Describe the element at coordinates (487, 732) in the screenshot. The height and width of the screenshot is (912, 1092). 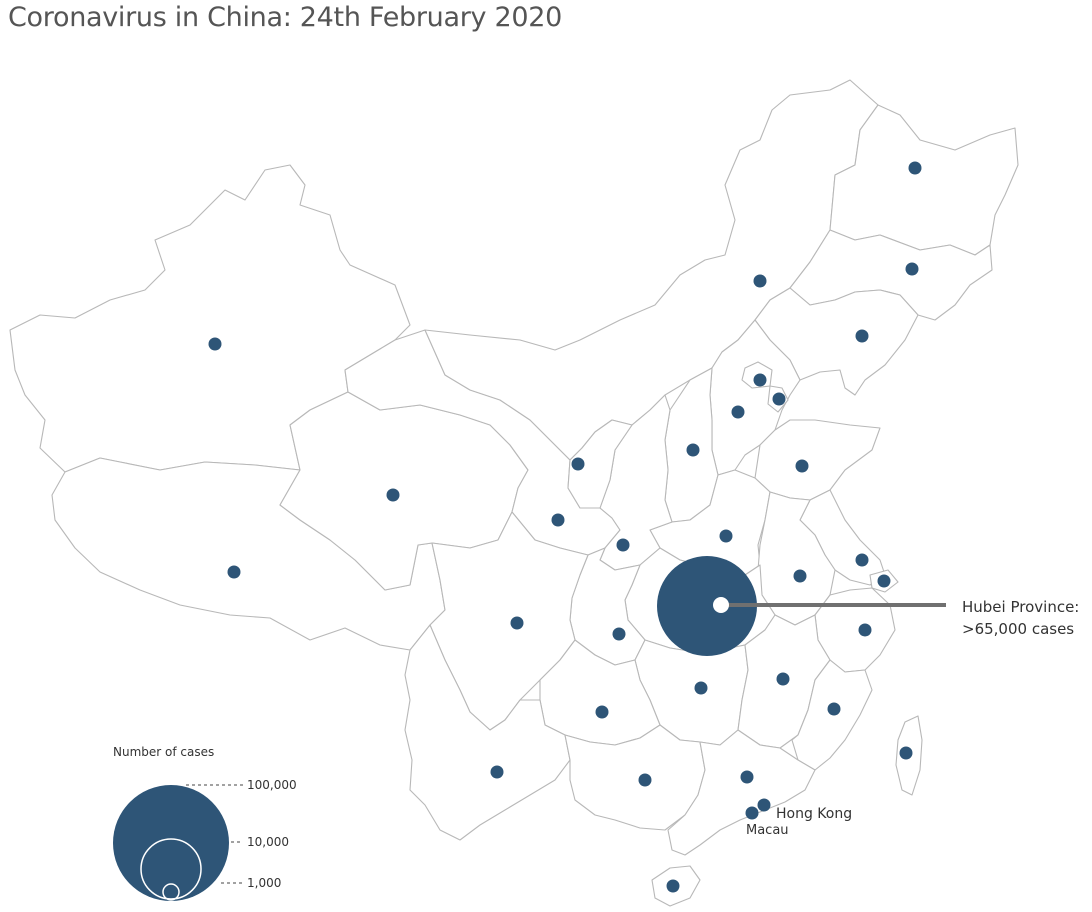
I see `province-yunnan` at that location.